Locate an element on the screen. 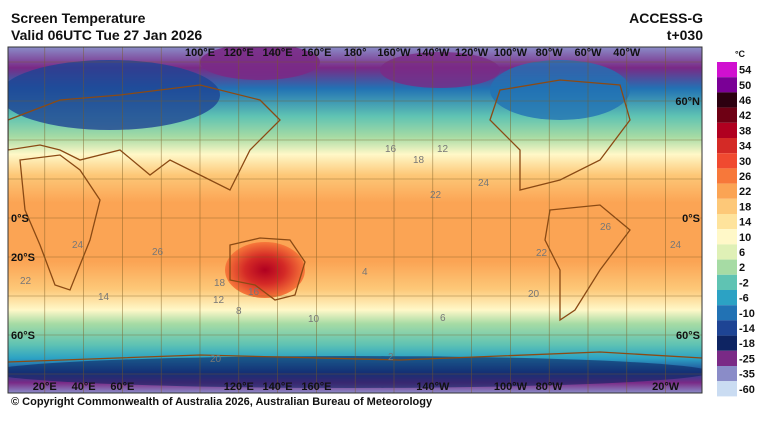 The width and height of the screenshot is (773, 421). contour-label: 2 is located at coordinates (391, 357).